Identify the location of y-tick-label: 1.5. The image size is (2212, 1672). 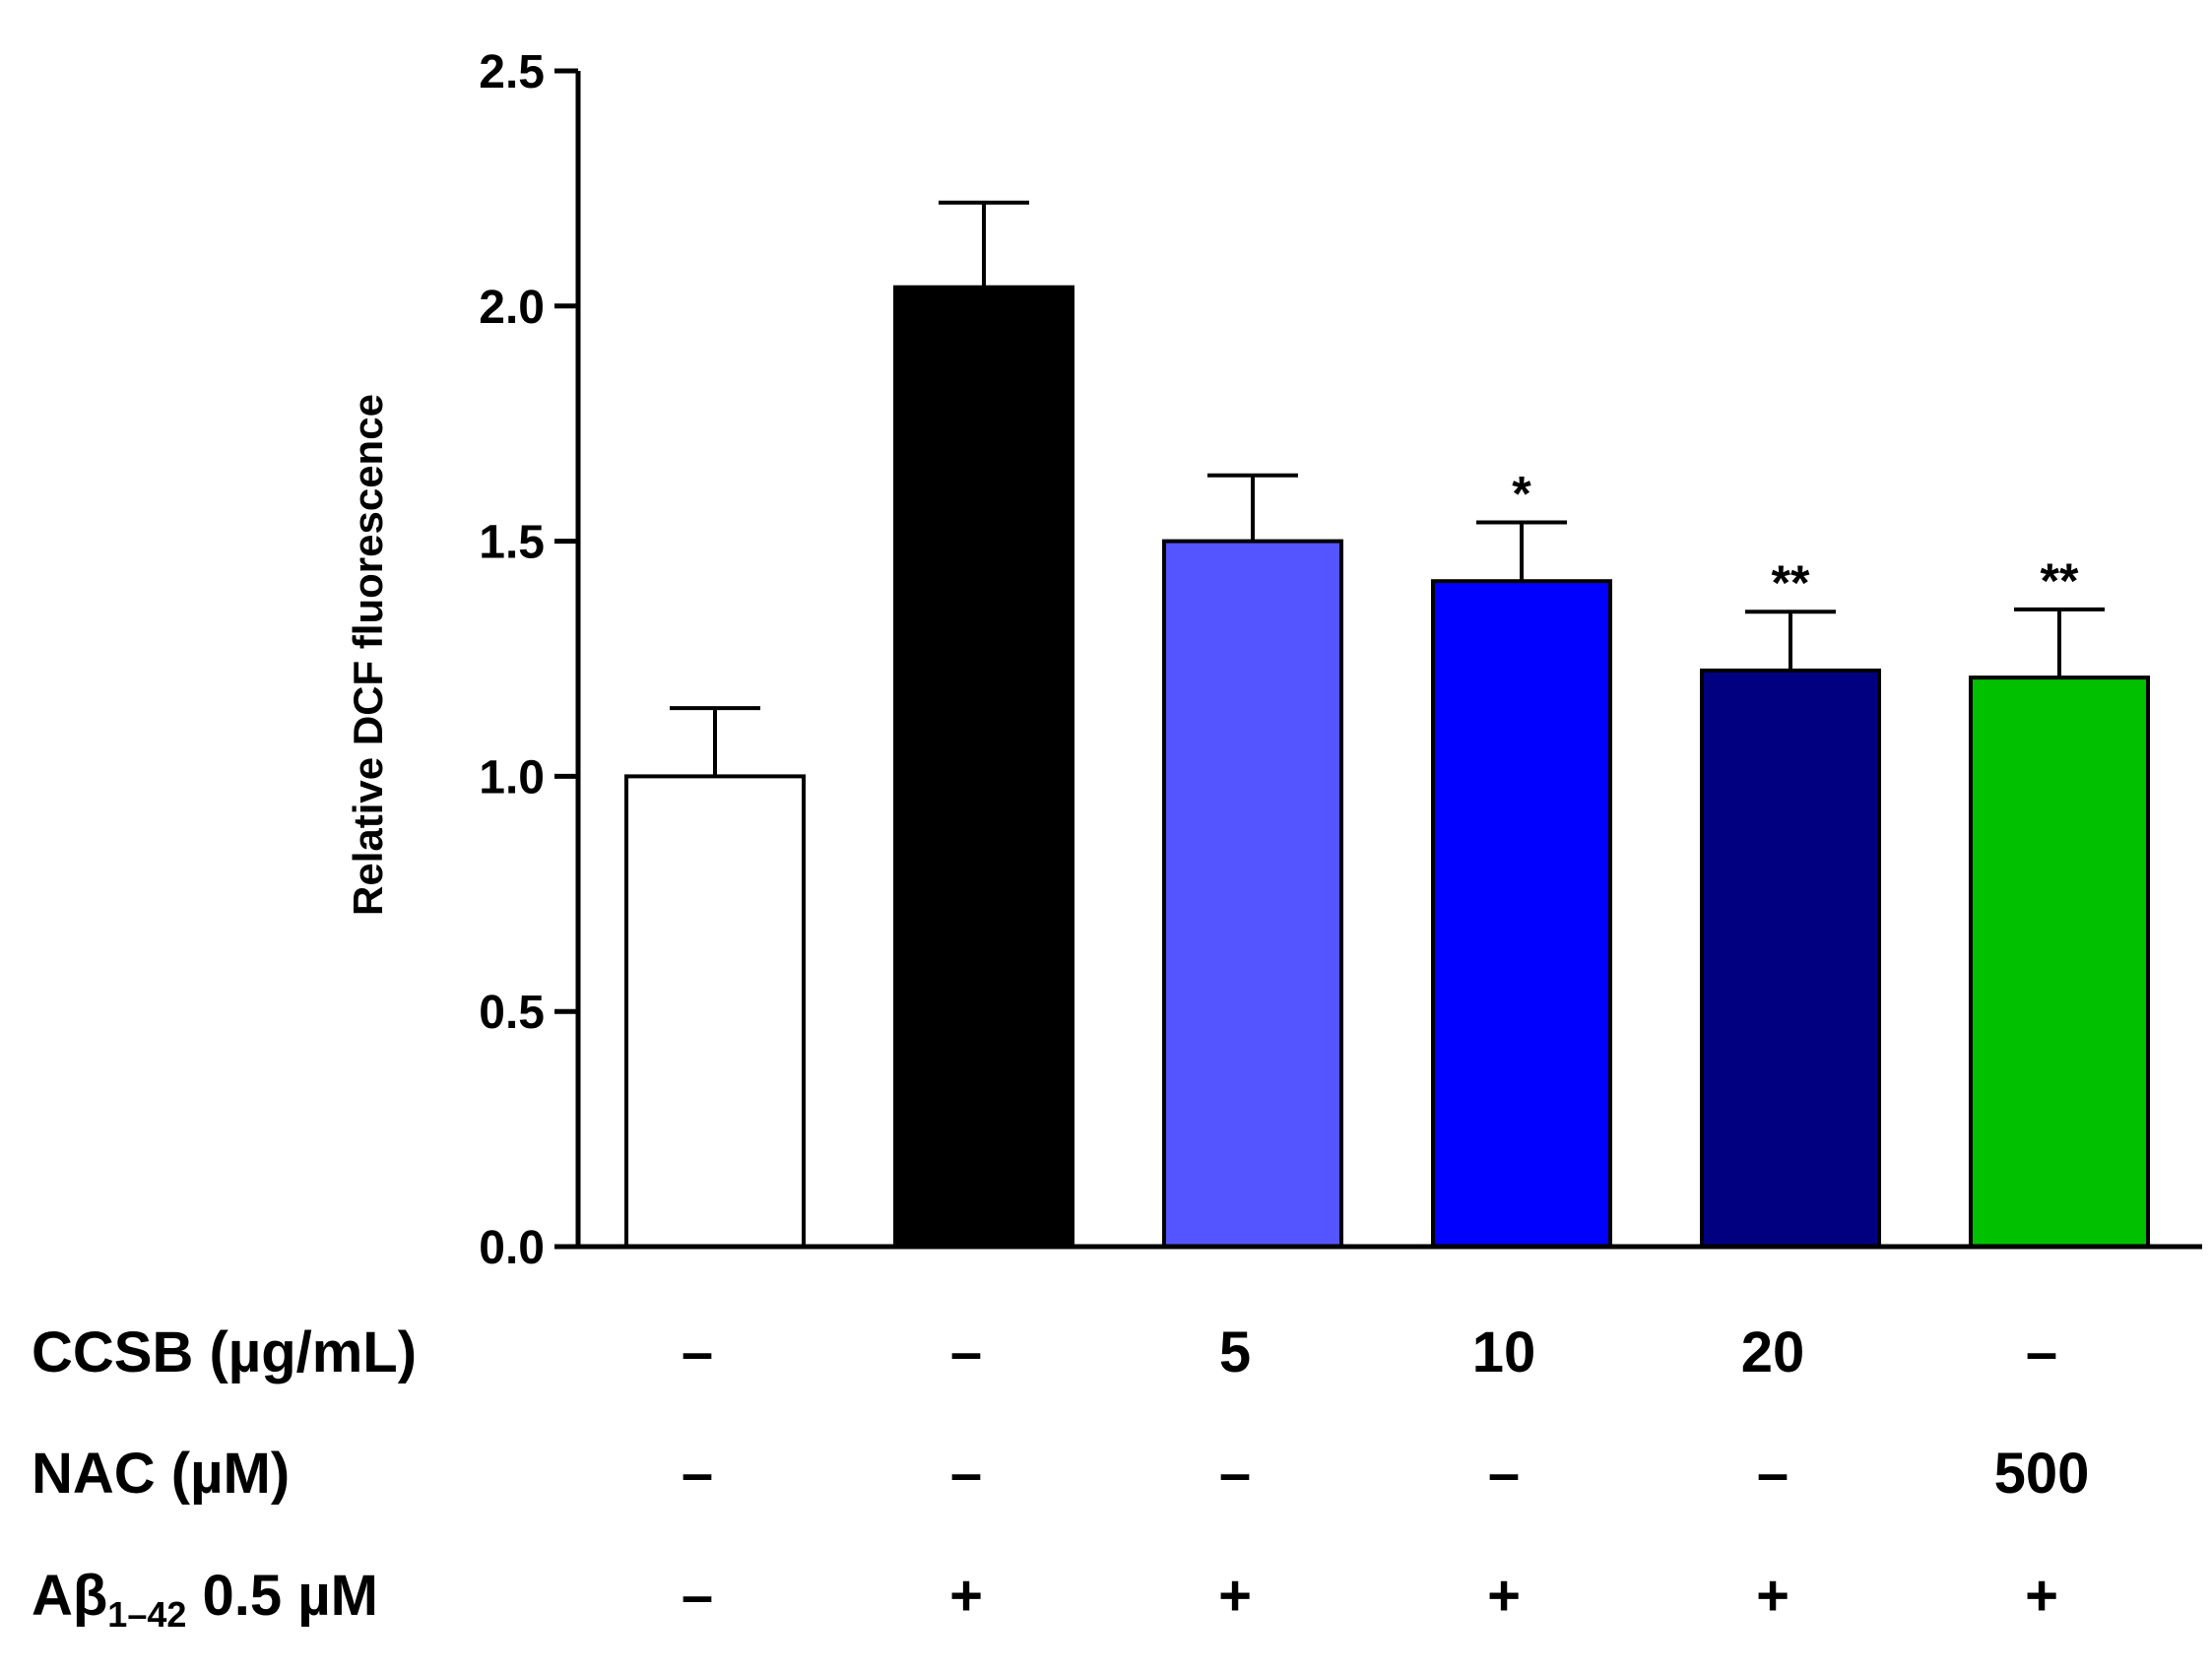
(512, 543).